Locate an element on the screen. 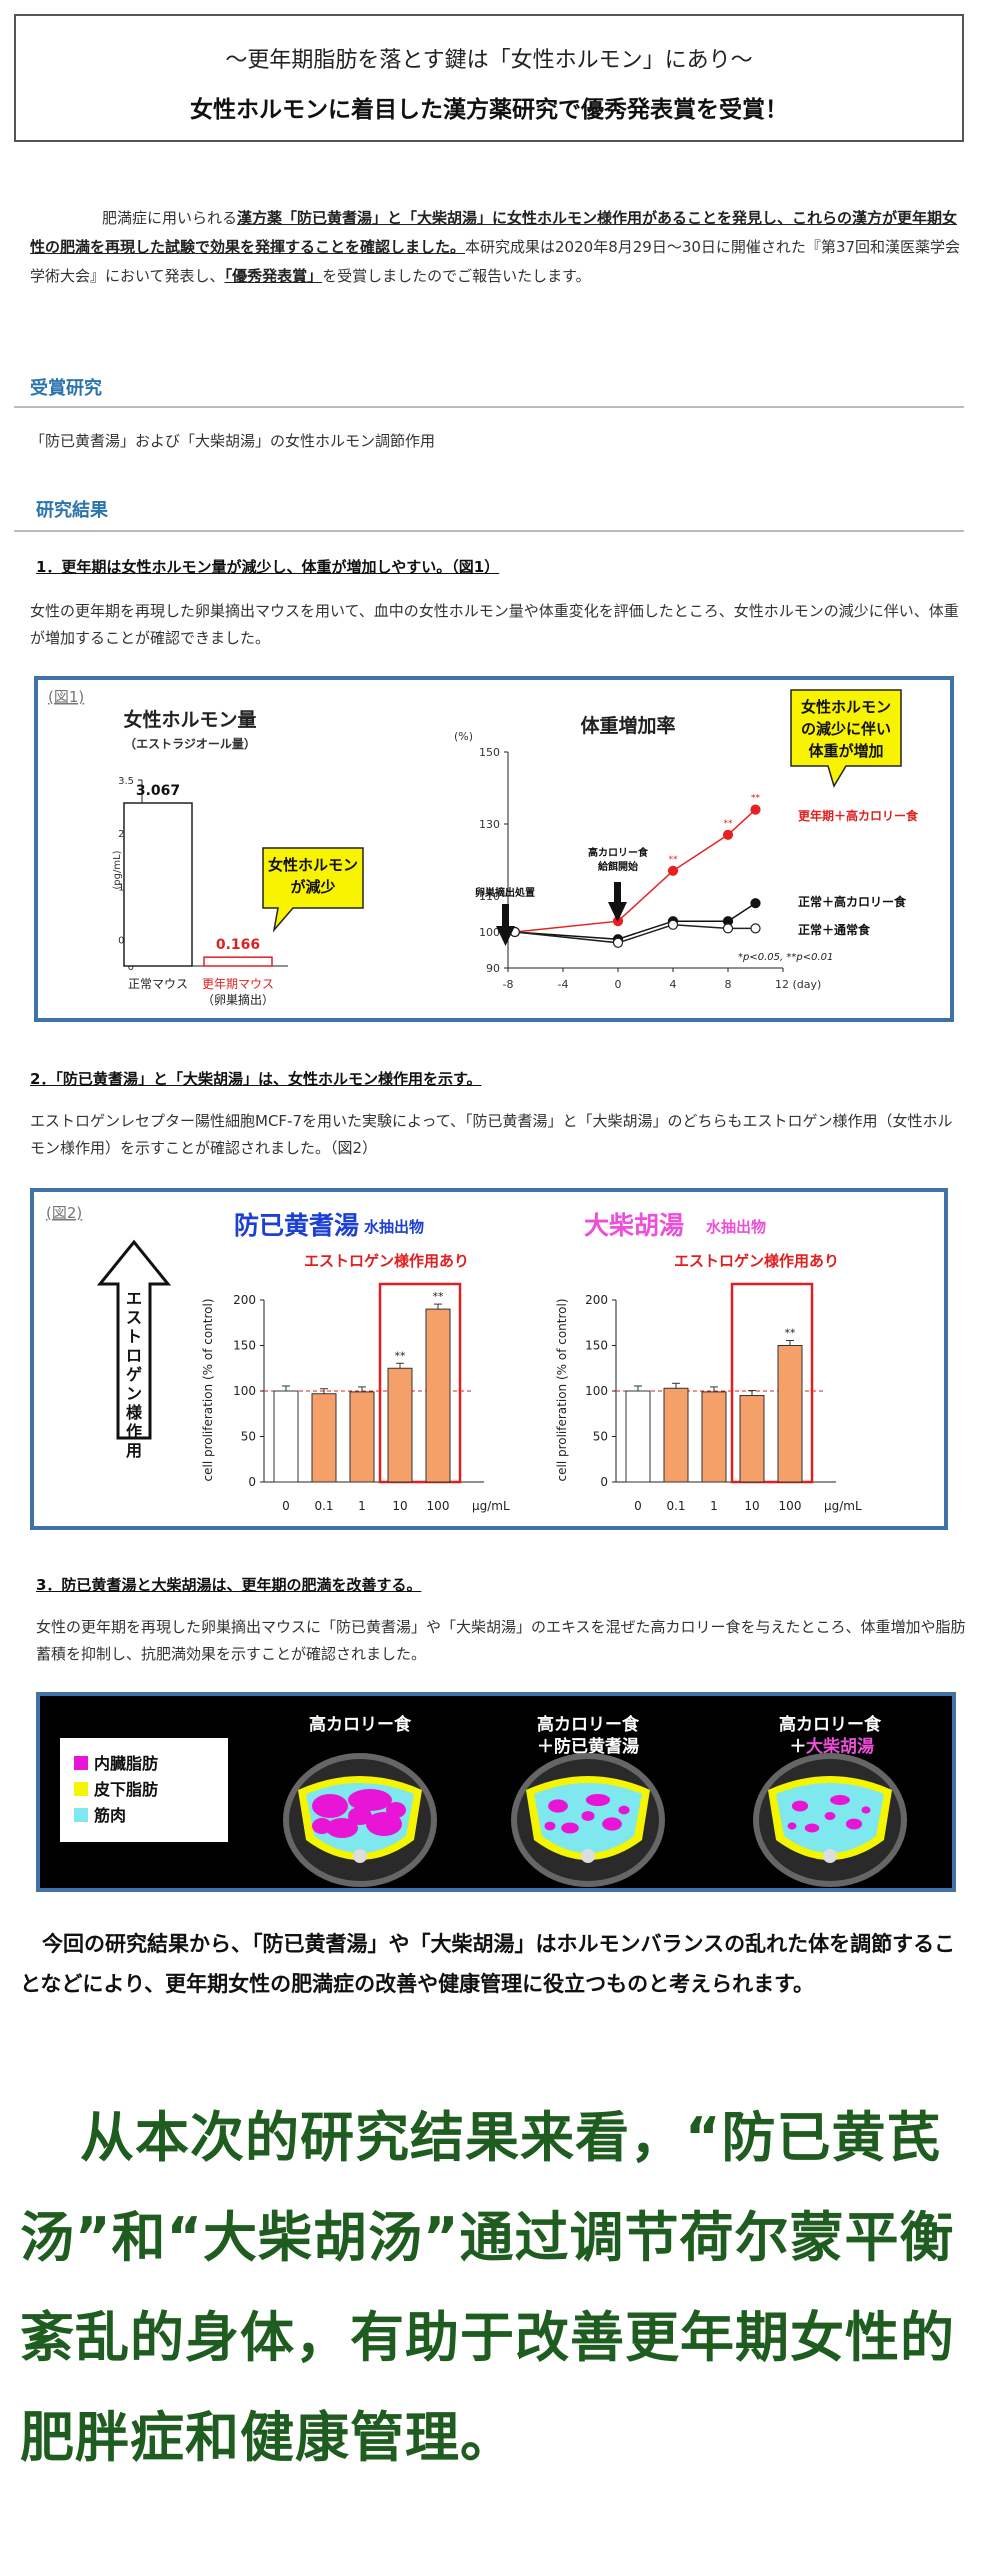  intro-bold-2: 「優秀発表賞」 is located at coordinates (273, 276).